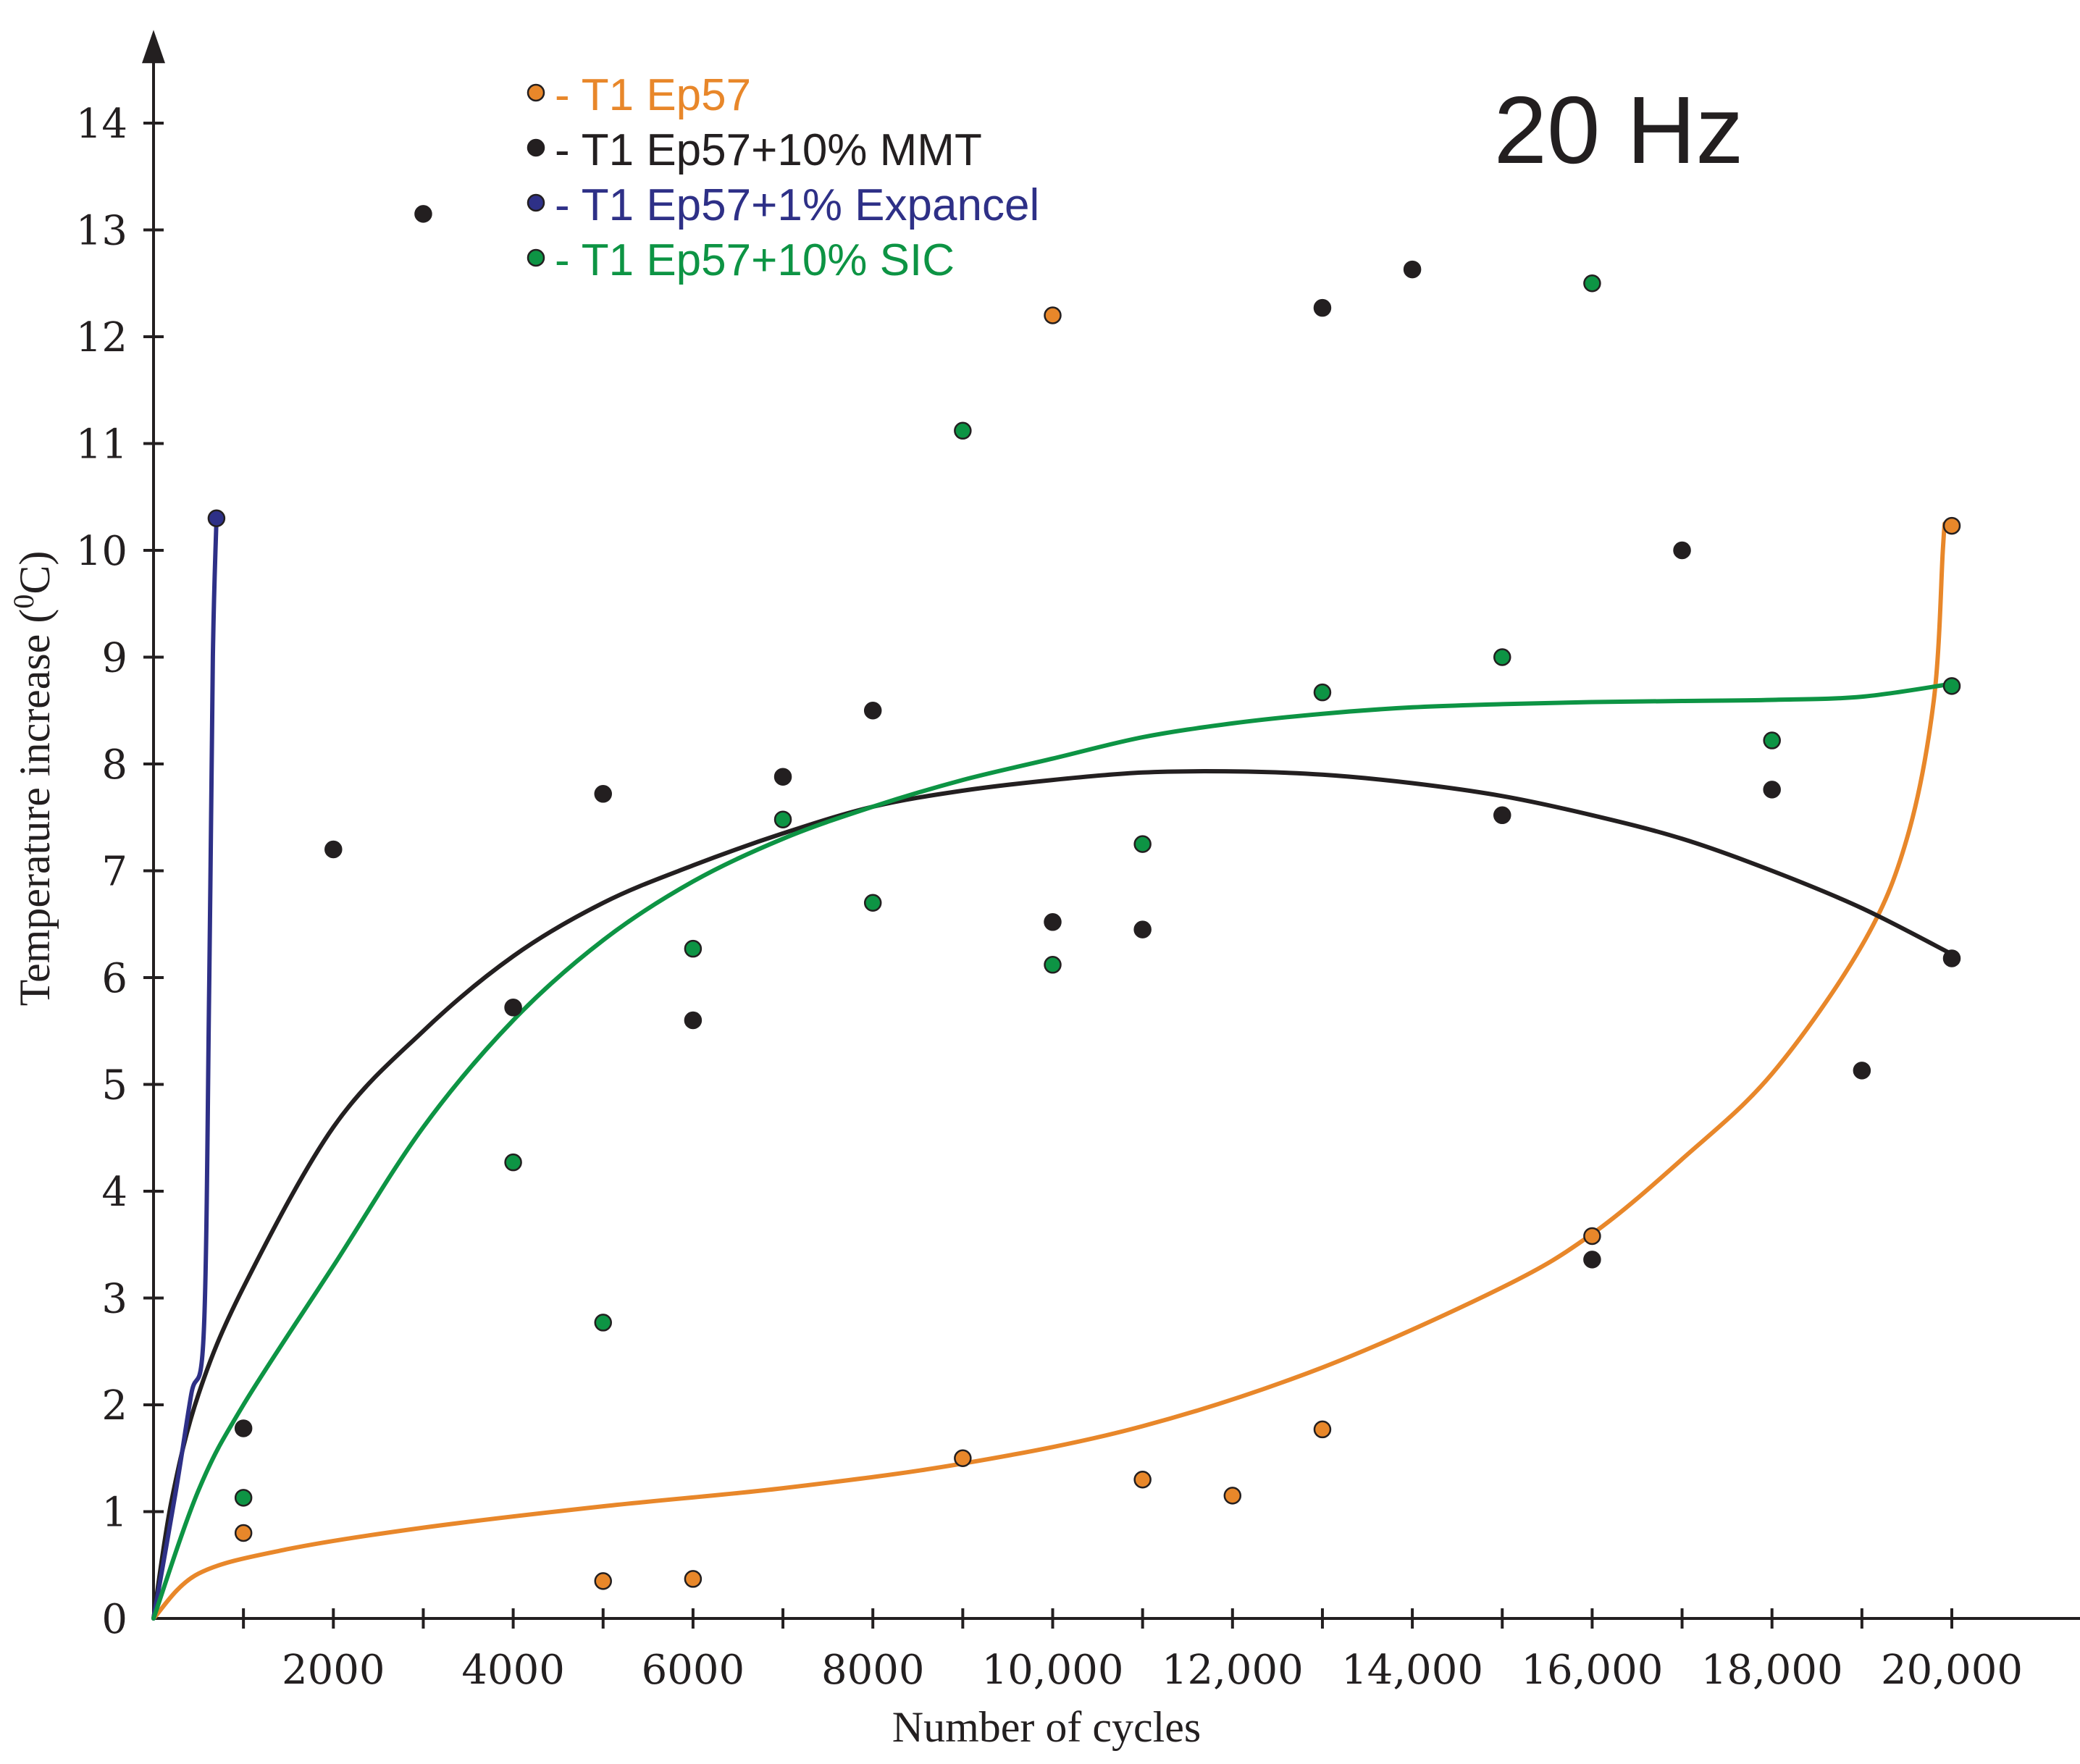 The image size is (2080, 1764). I want to click on y-tick-label: 14, so click(101, 124).